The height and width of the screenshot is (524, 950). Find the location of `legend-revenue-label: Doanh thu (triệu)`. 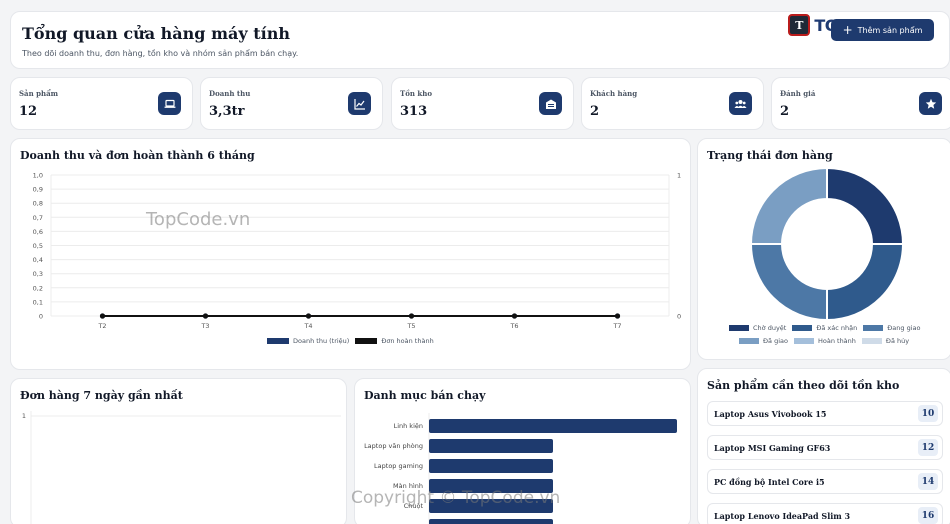

legend-revenue-label: Doanh thu (triệu) is located at coordinates (321, 341).